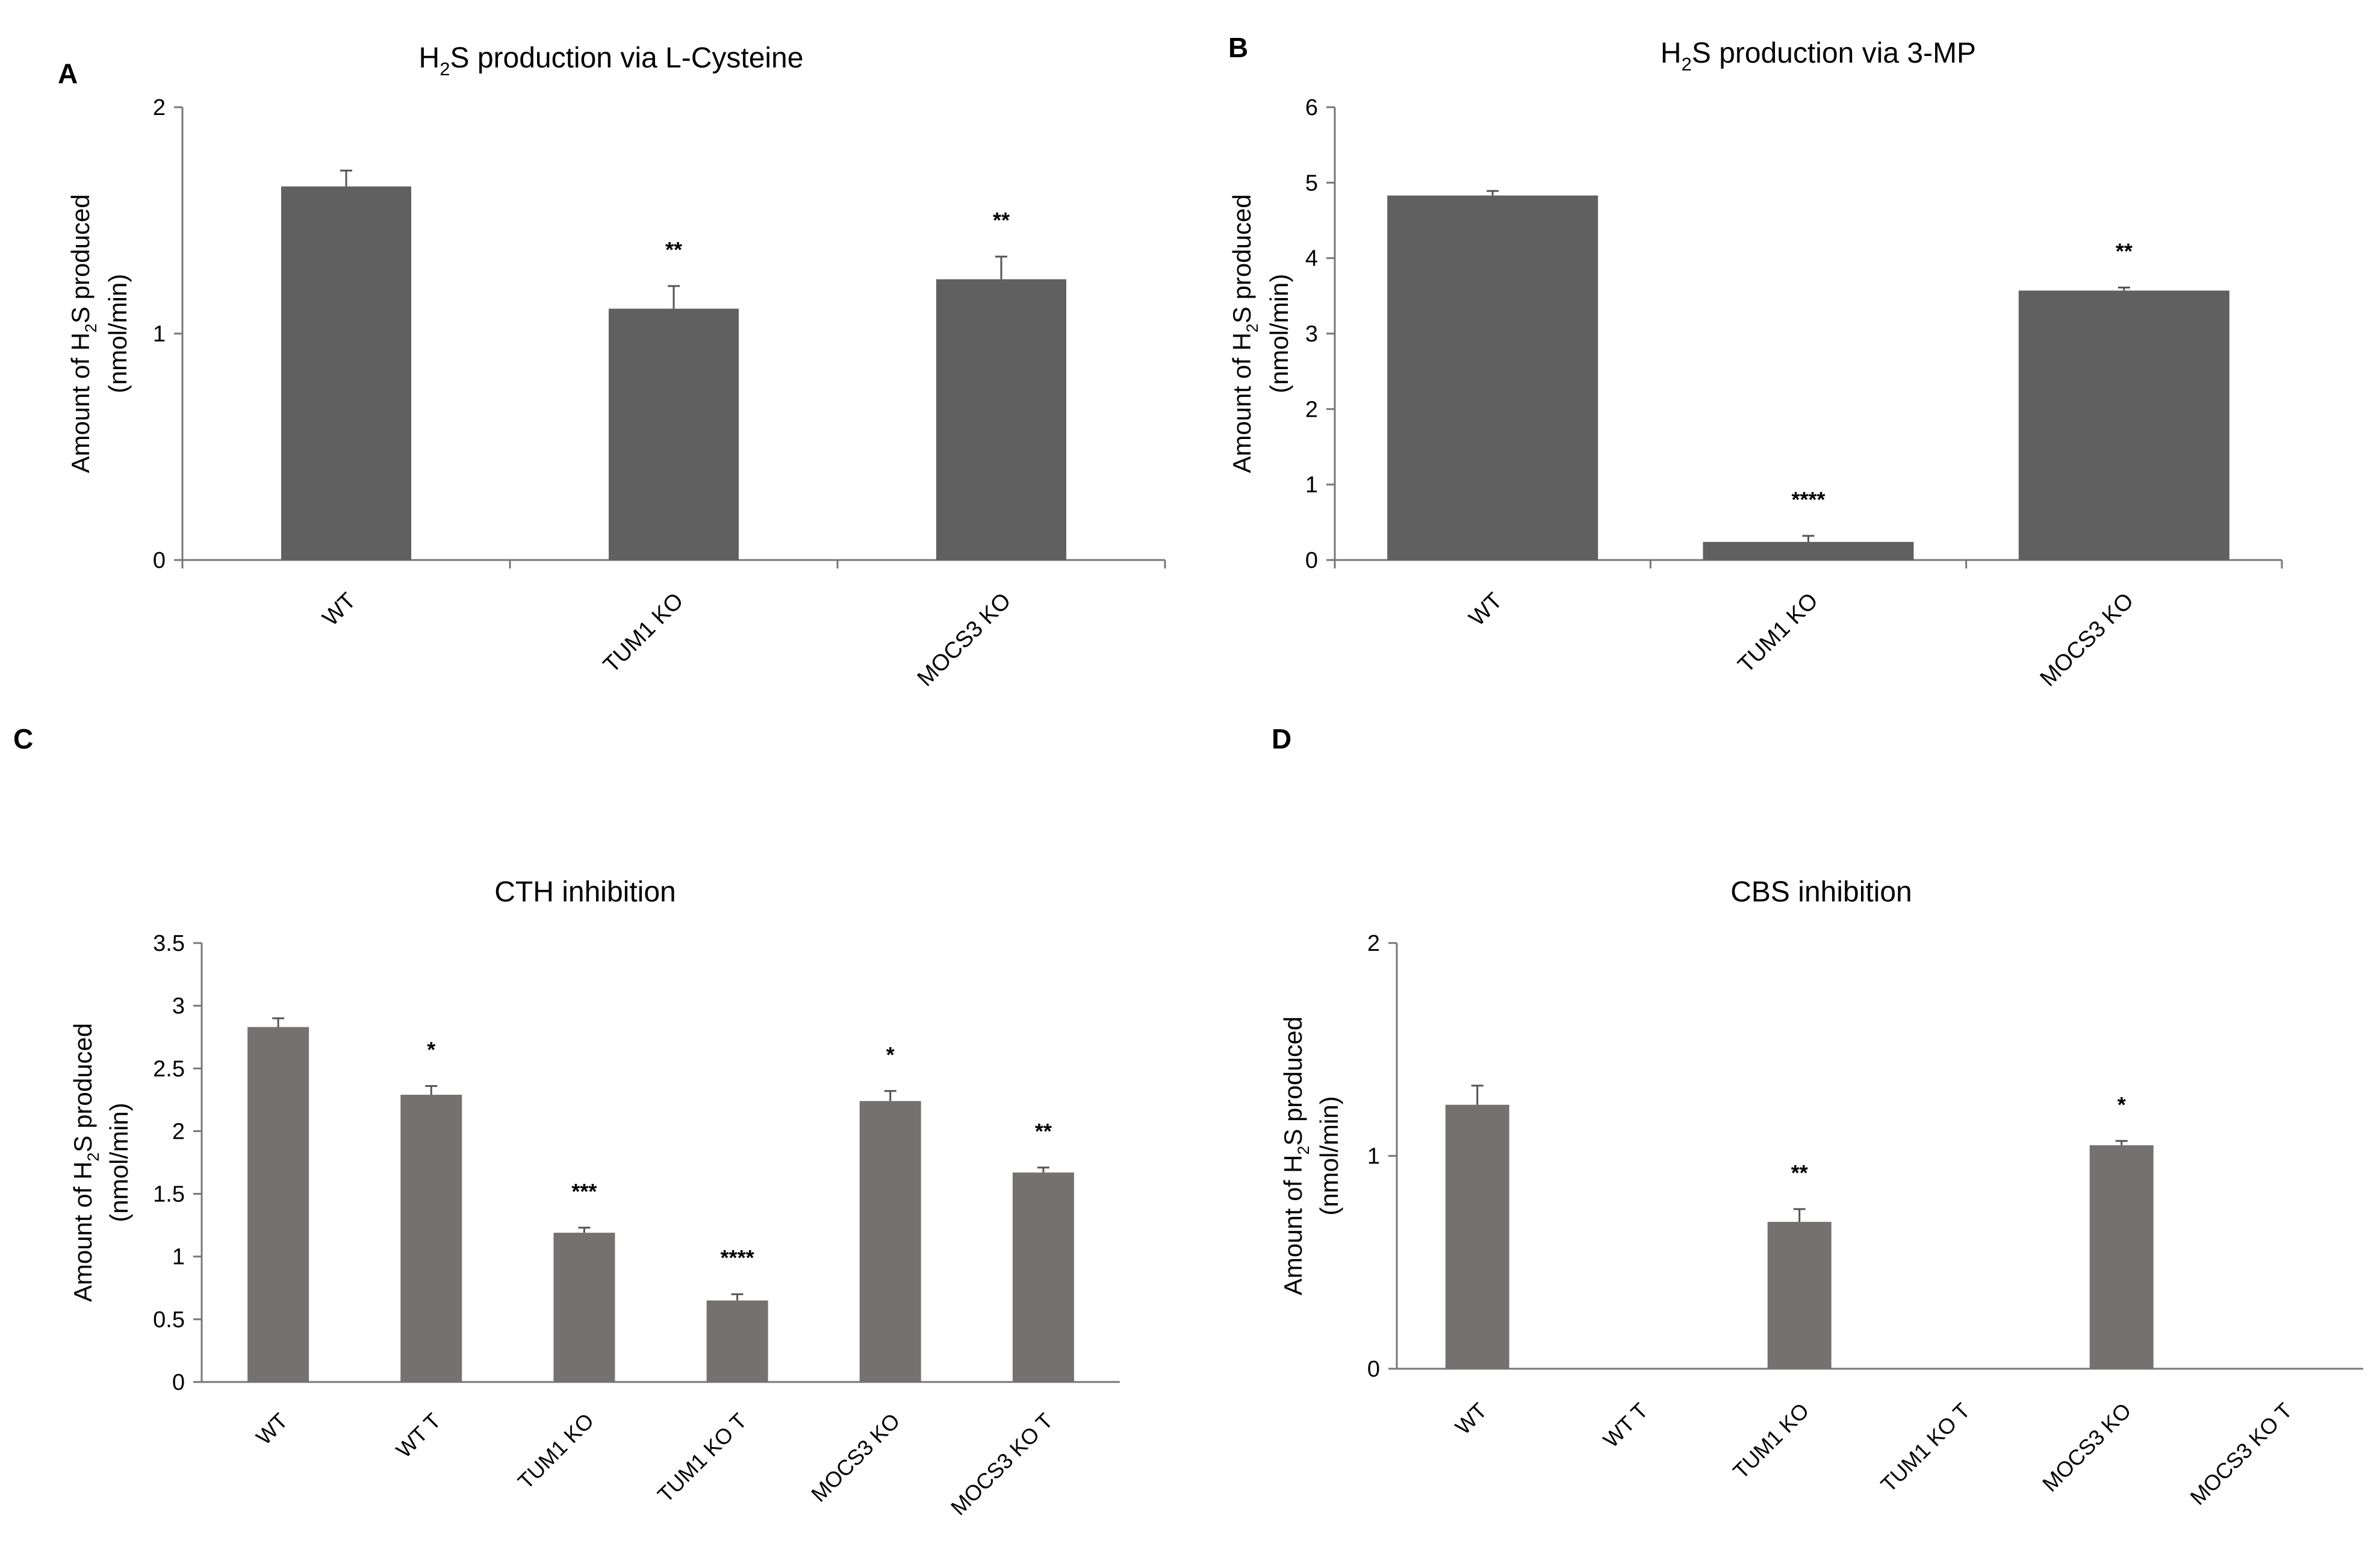 The width and height of the screenshot is (2380, 1553). I want to click on chart-title: CBS inhibition, so click(1821, 892).